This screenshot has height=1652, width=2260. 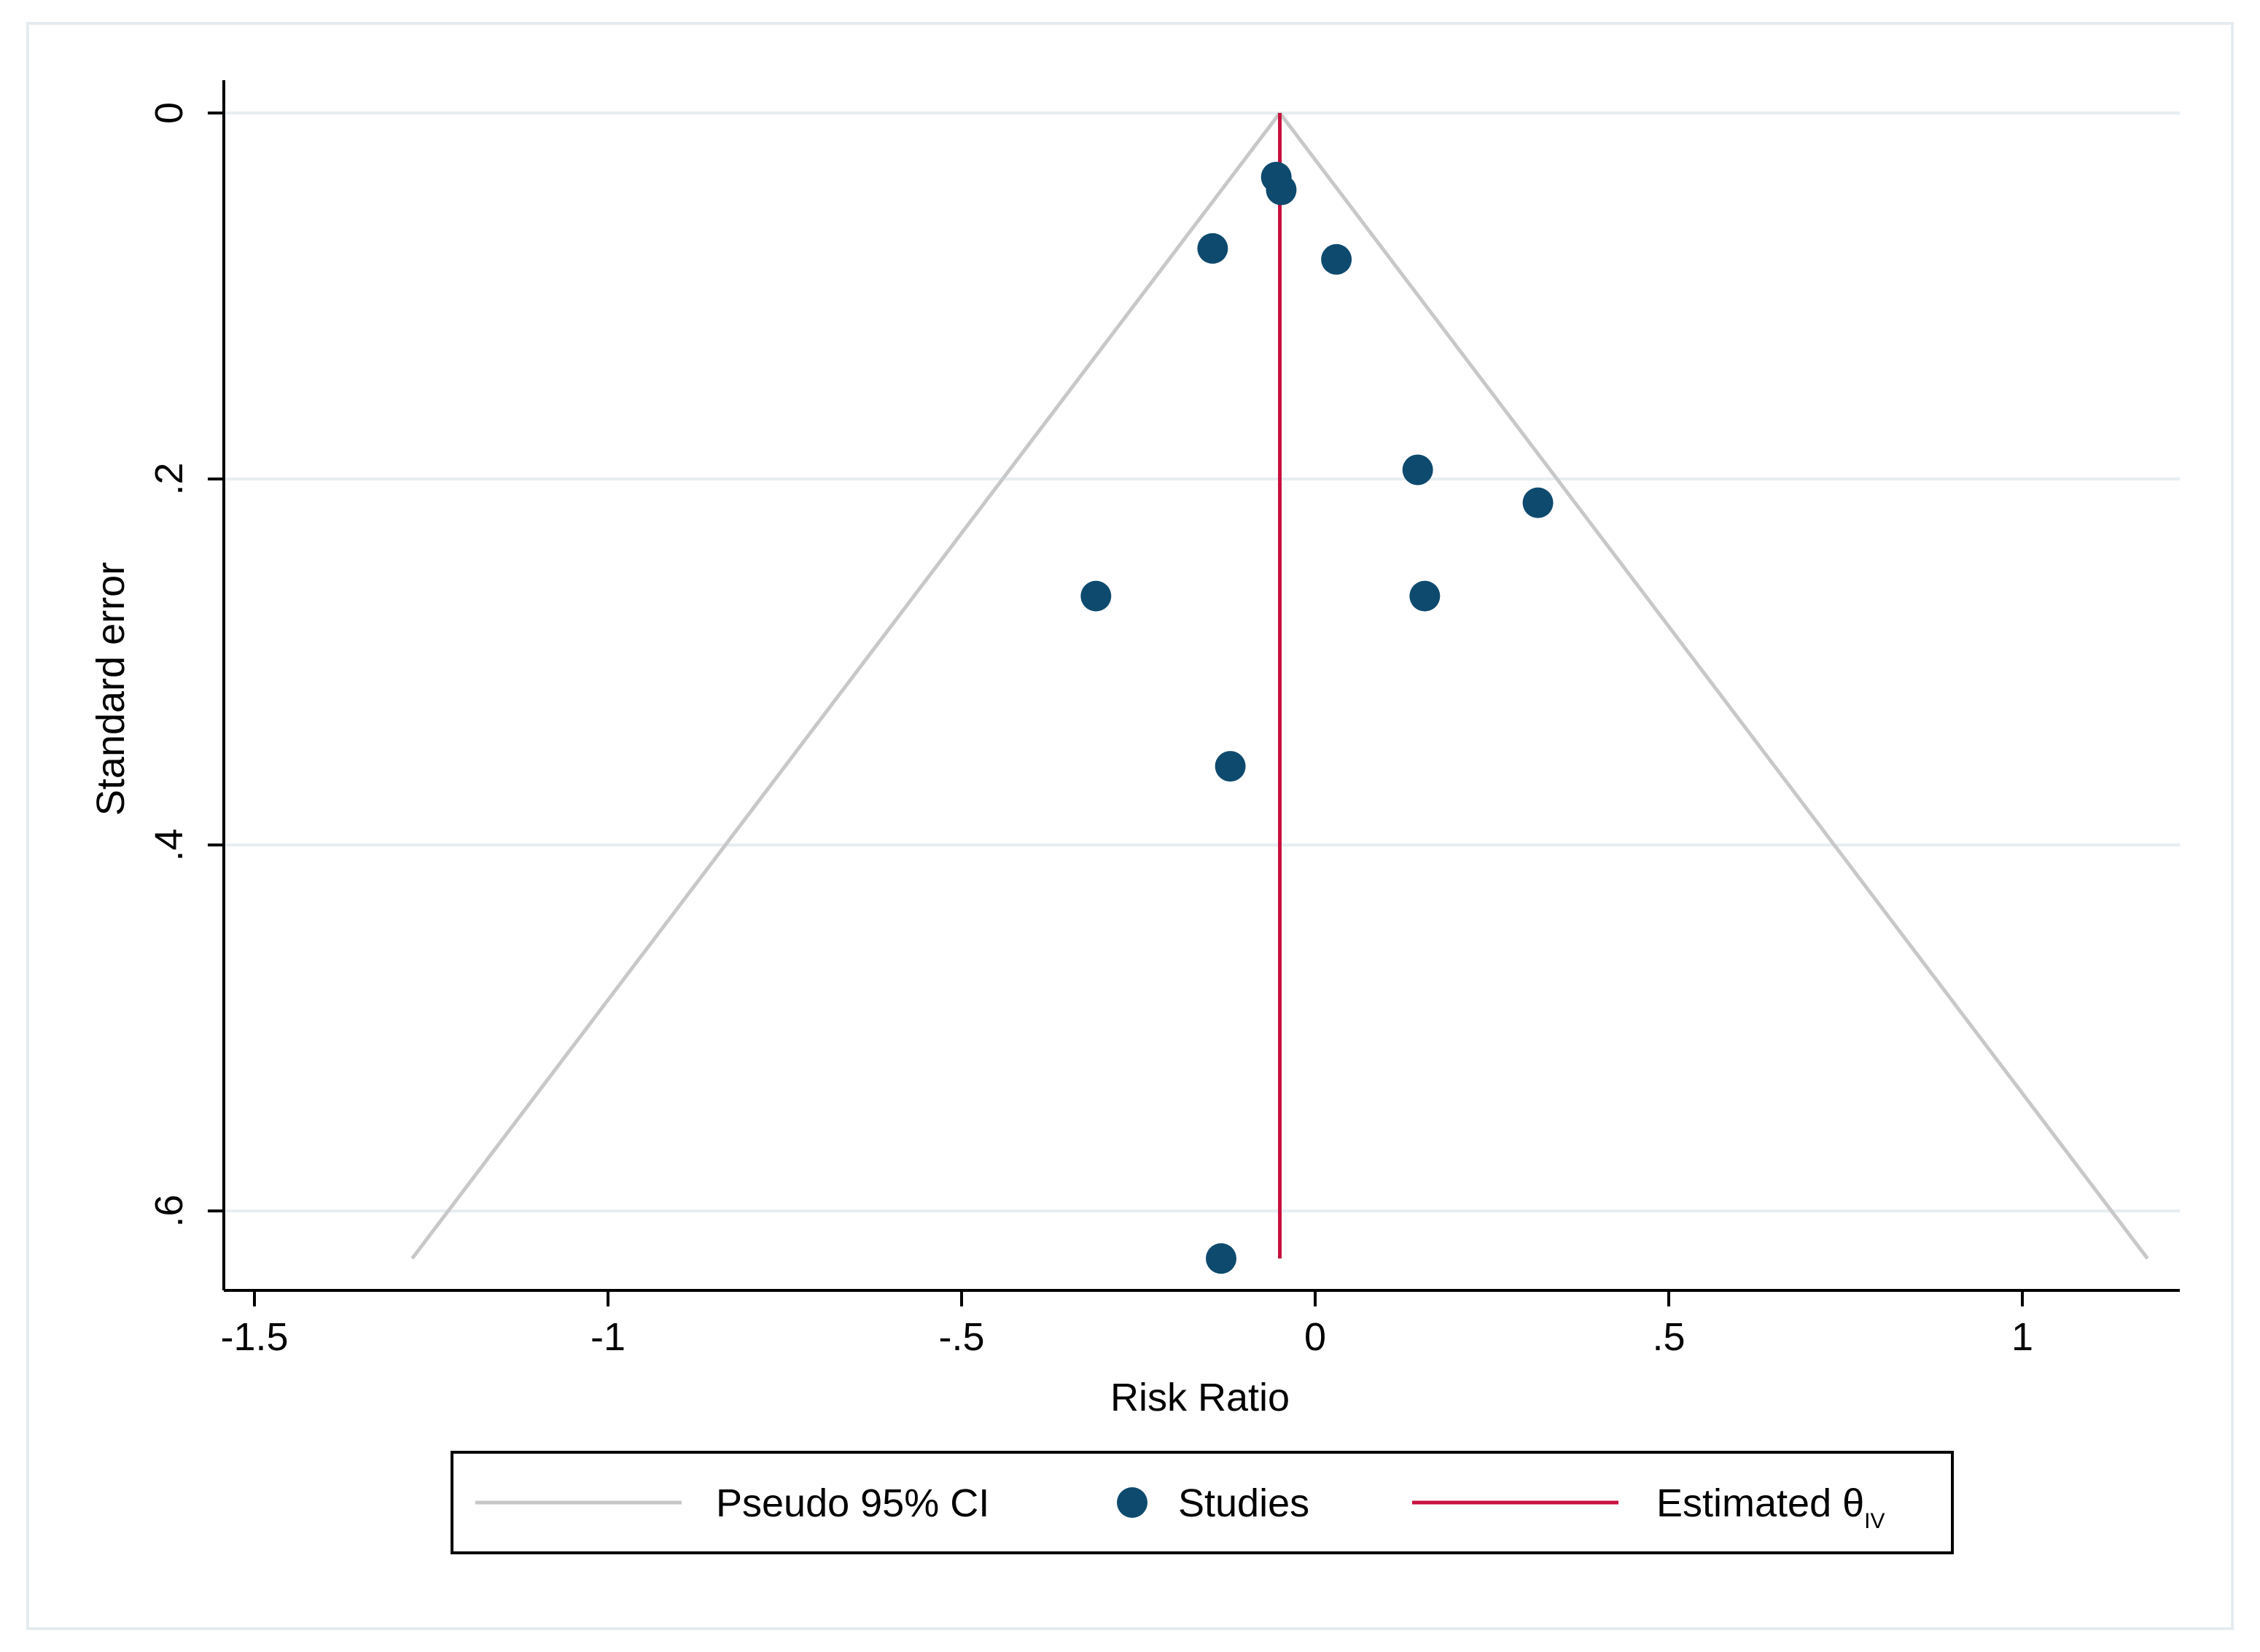 I want to click on study-points, so click(x=1317, y=717).